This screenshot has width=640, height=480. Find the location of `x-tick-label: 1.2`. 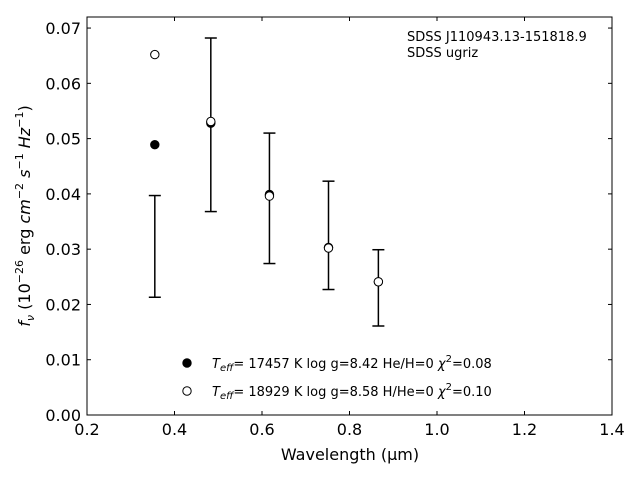

x-tick-label: 1.2 is located at coordinates (524, 429).